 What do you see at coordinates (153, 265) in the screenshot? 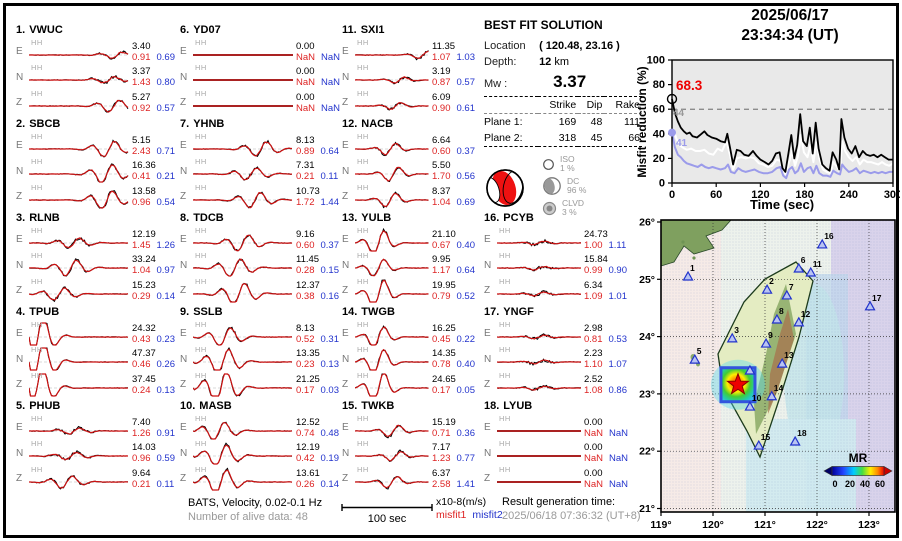
I see `fit-values: 33.24 1.04 0.97` at bounding box center [153, 265].